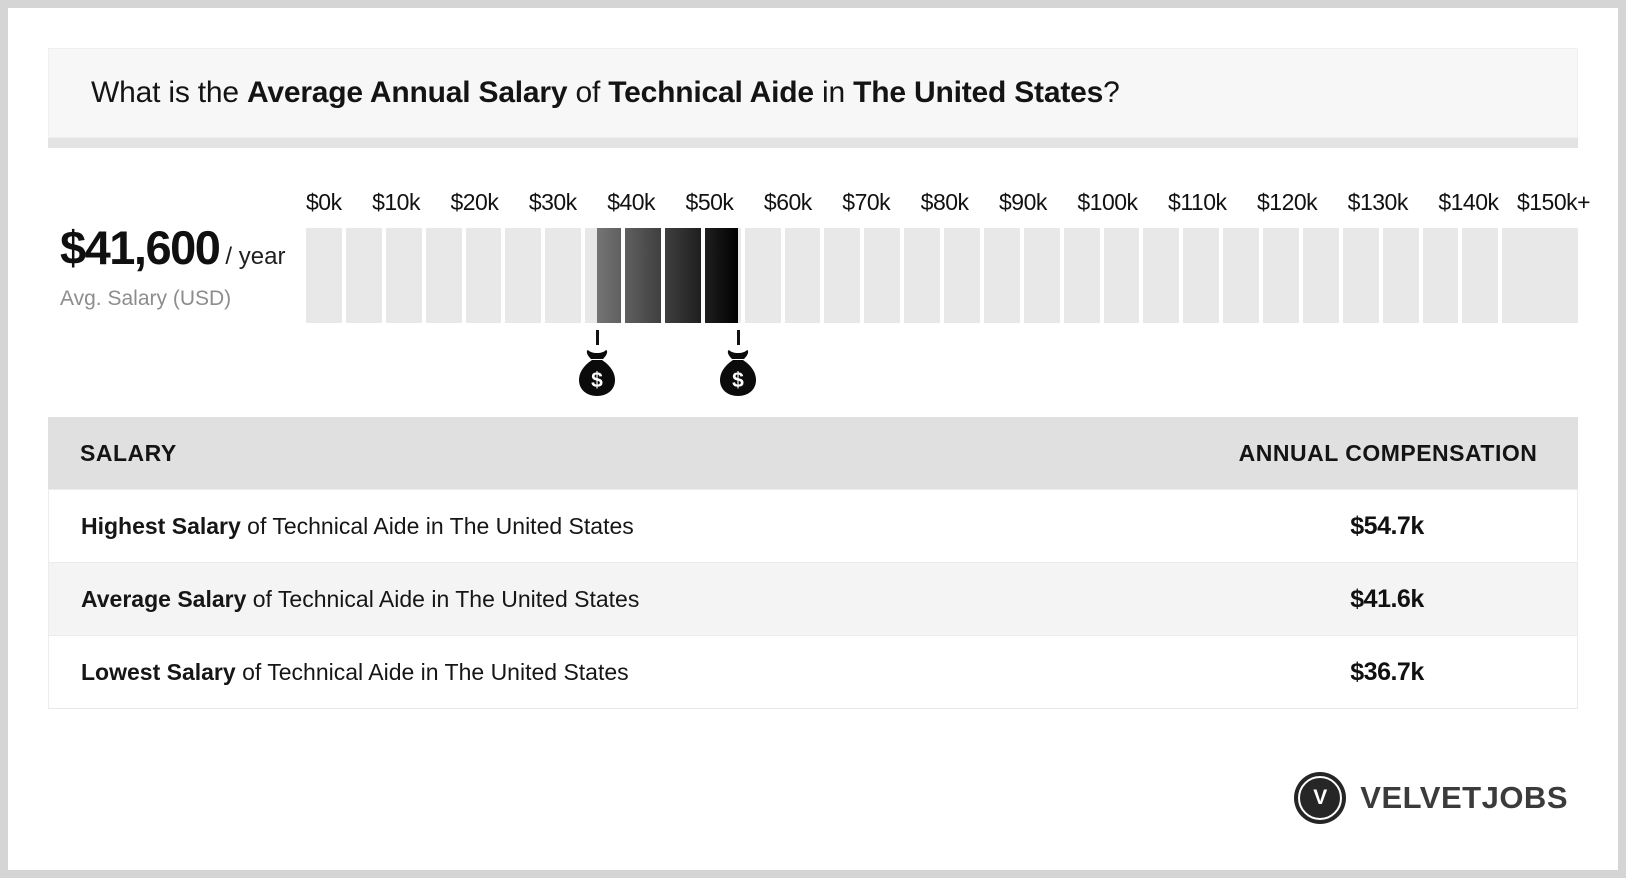 This screenshot has height=878, width=1626. Describe the element at coordinates (1468, 202) in the screenshot. I see `axis-tick-label: $140k` at that location.